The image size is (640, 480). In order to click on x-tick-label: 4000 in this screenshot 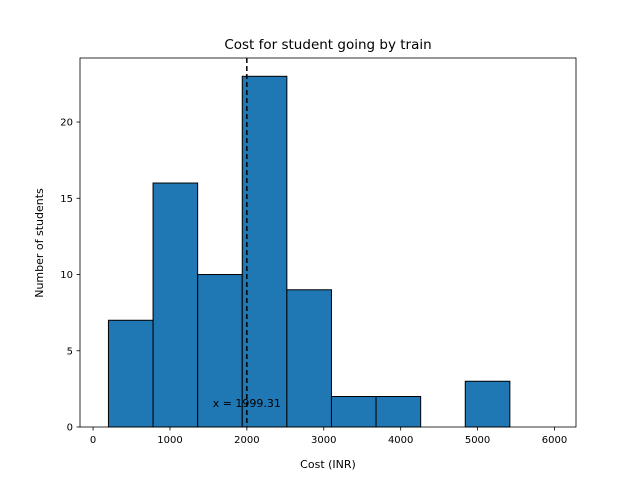, I will do `click(400, 440)`.